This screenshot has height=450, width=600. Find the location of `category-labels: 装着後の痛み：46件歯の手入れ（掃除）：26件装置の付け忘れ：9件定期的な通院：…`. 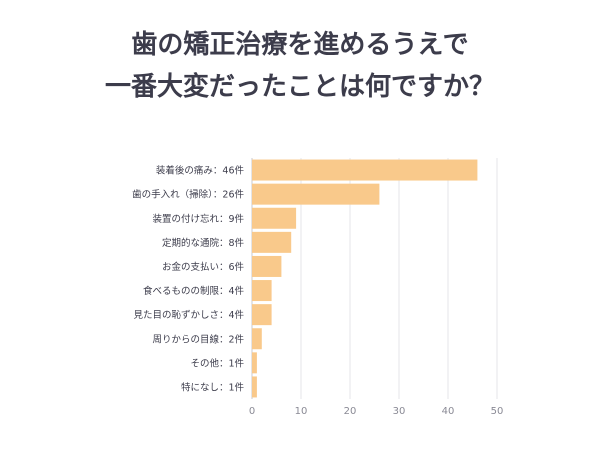

category-labels: 装着後の痛み：46件歯の手入れ（掃除）：26件装置の付け忘れ：9件定期的な通院：… is located at coordinates (188, 279).